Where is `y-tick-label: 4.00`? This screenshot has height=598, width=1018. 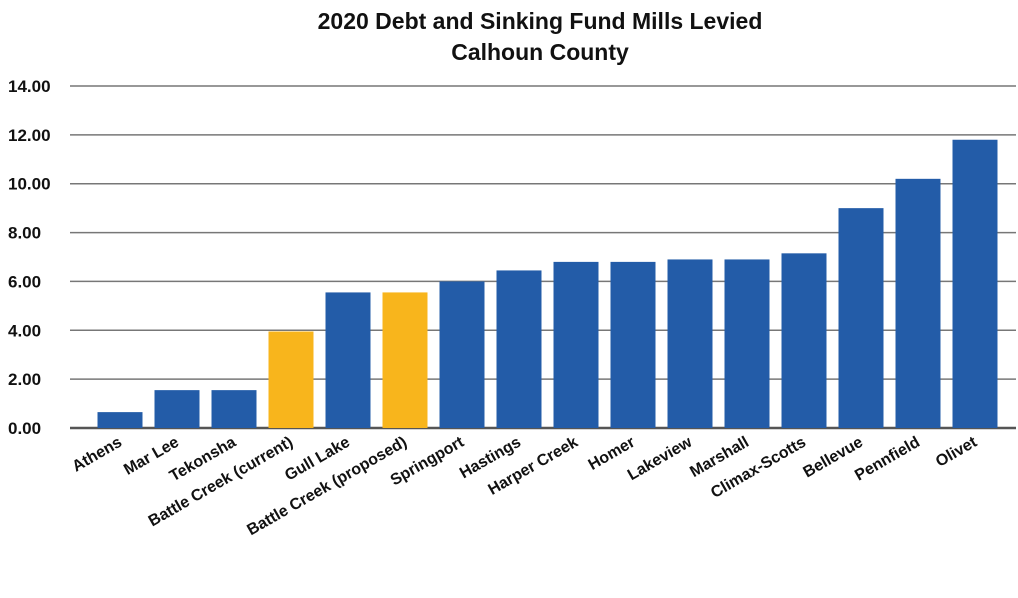 y-tick-label: 4.00 is located at coordinates (24, 330).